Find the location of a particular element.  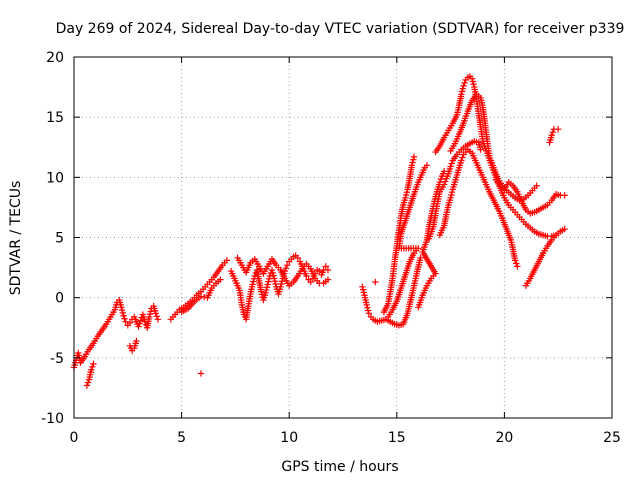

y-tick-label: 20 is located at coordinates (55, 58).